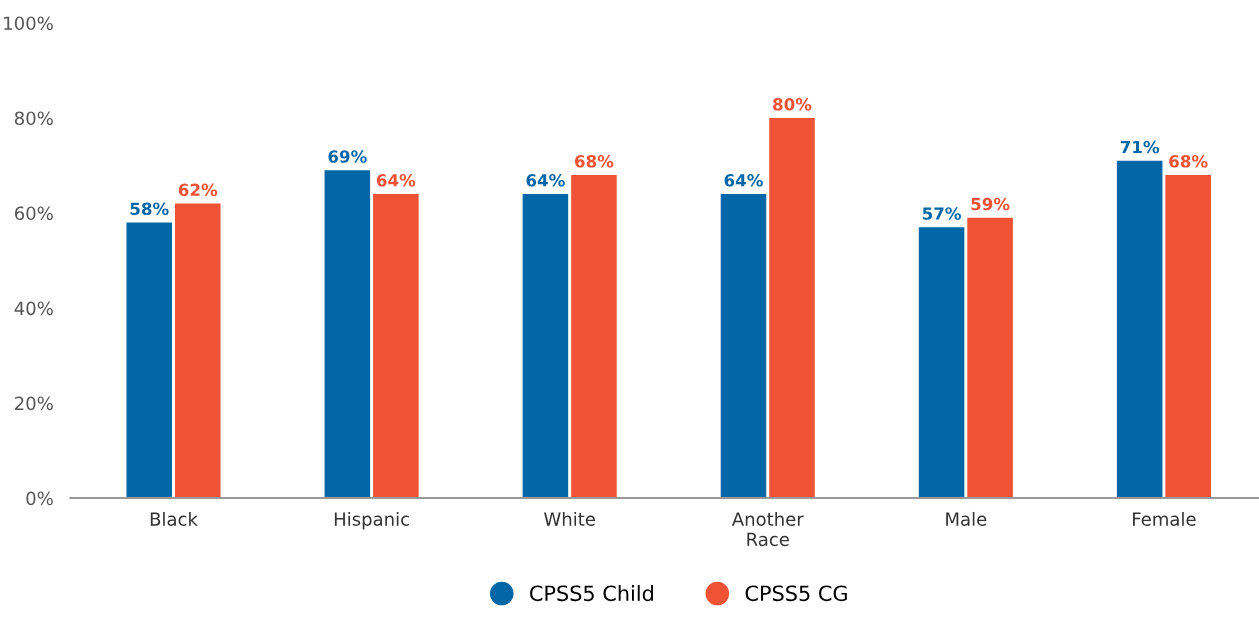 The image size is (1259, 621). What do you see at coordinates (591, 593) in the screenshot?
I see `legend-label: CPSS5 Child` at bounding box center [591, 593].